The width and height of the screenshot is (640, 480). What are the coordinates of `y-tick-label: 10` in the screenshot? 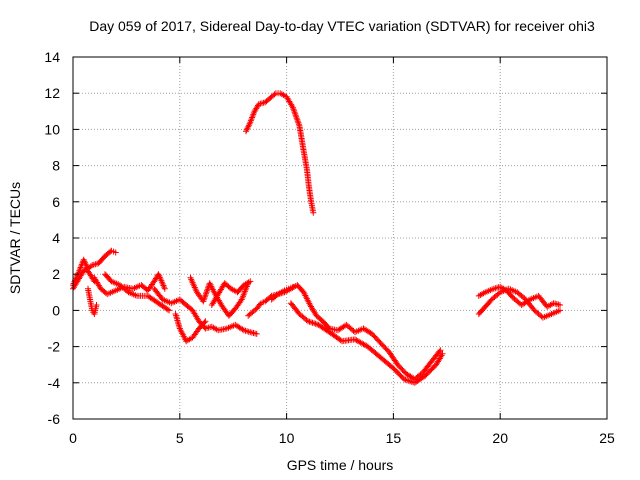 It's located at (52, 129).